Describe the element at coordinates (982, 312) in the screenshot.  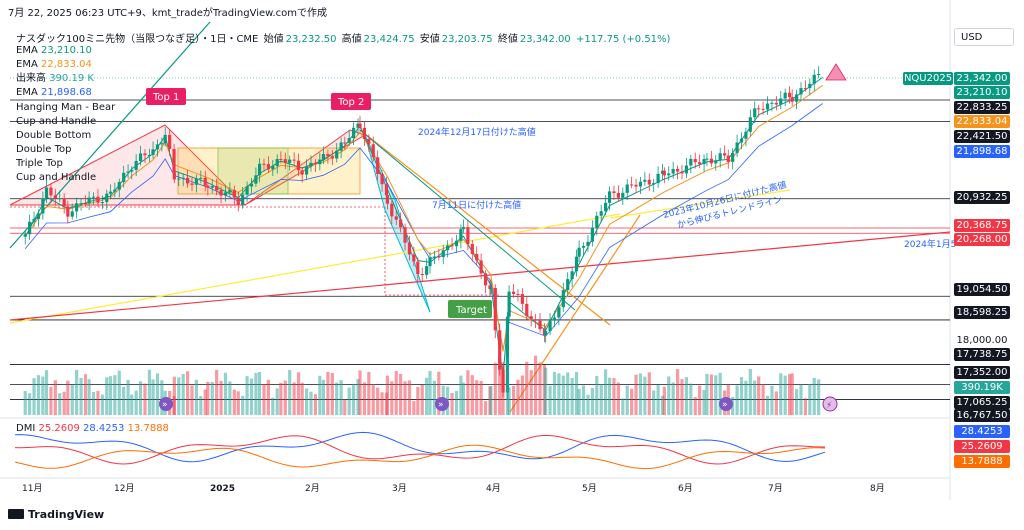
I see `price-scale-label: 18,598.25` at that location.